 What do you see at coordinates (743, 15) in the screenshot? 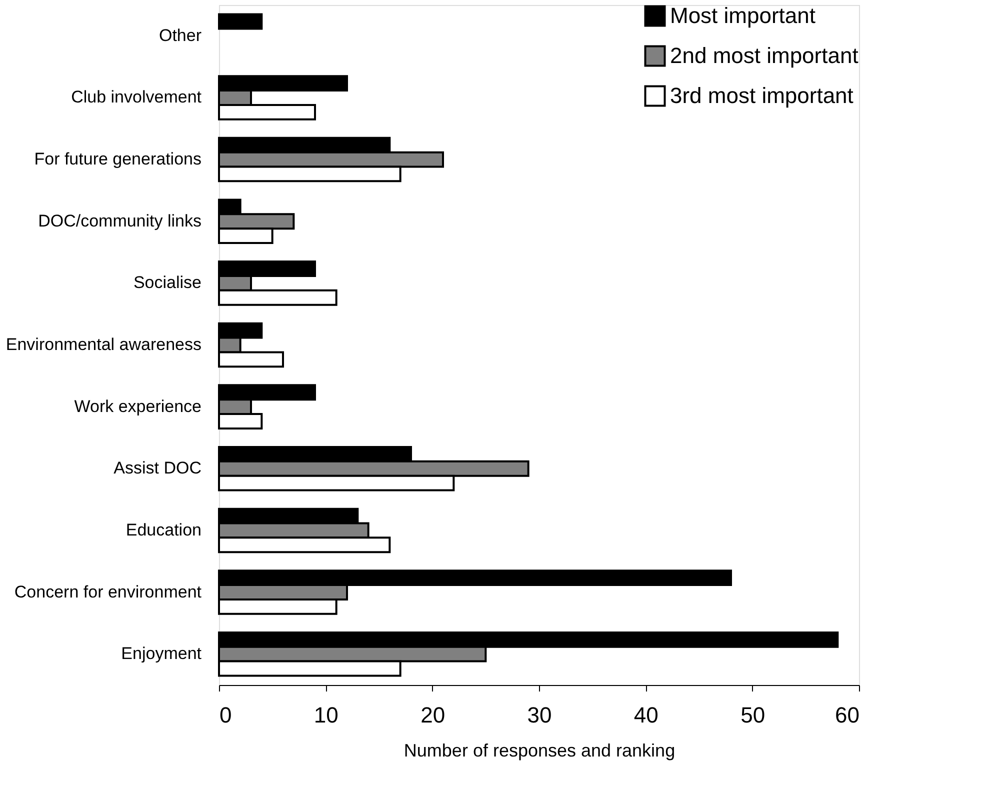
I see `legend-label: Most important` at bounding box center [743, 15].